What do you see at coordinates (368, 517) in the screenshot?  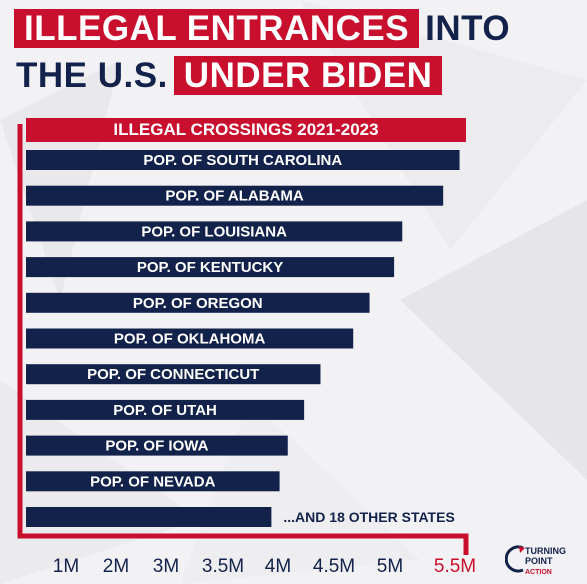 I see `bar-label: ...AND 18 OTHER STATES` at bounding box center [368, 517].